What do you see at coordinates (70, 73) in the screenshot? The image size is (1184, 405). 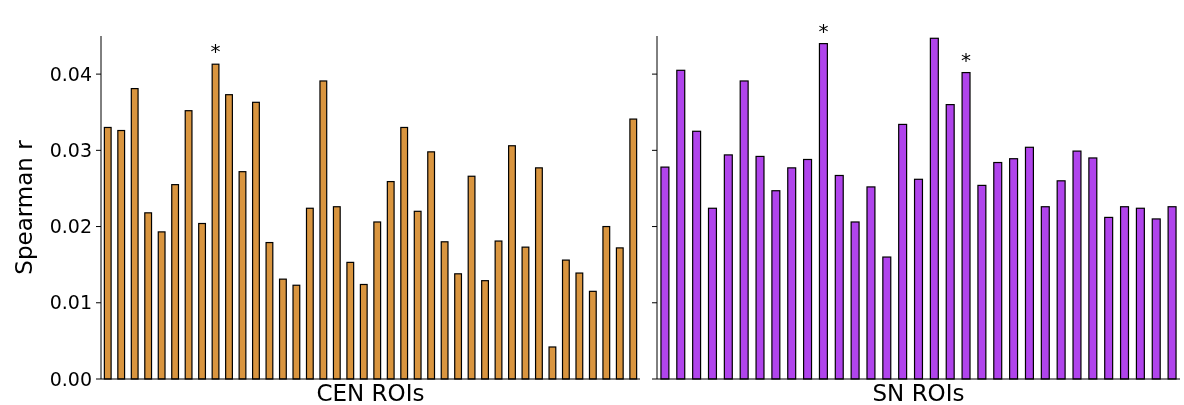 I see `y-tick-label: 0.04` at bounding box center [70, 73].